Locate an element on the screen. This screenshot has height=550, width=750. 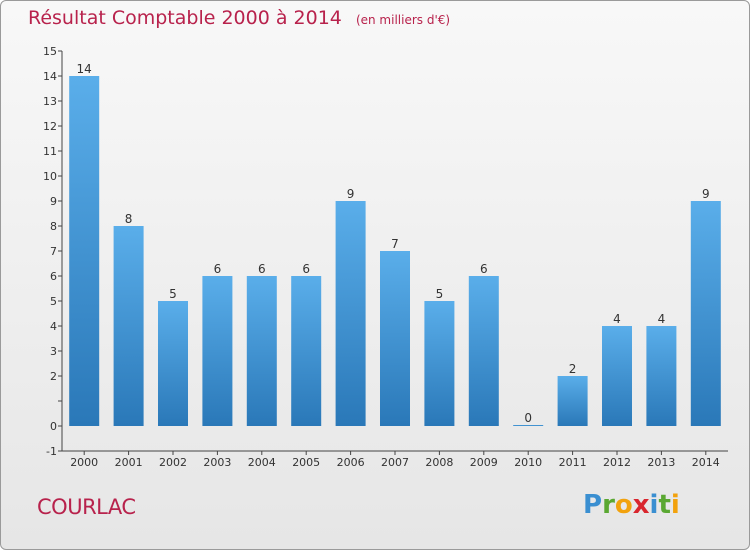
y-tick-label: 6 is located at coordinates (53, 276).